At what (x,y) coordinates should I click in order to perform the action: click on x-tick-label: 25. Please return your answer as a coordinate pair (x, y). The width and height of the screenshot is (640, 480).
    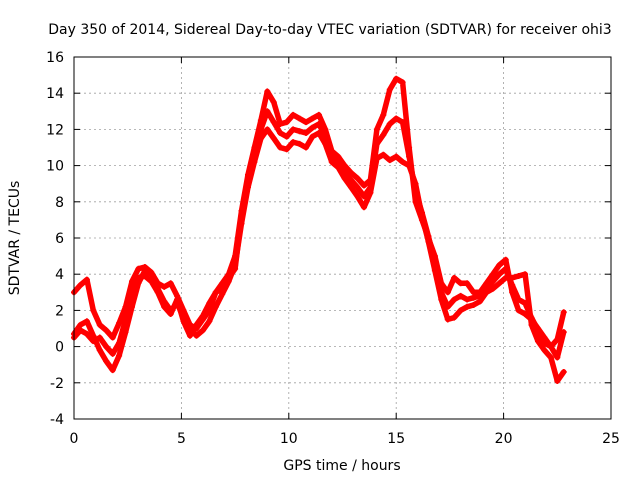
    Looking at the image, I should click on (611, 439).